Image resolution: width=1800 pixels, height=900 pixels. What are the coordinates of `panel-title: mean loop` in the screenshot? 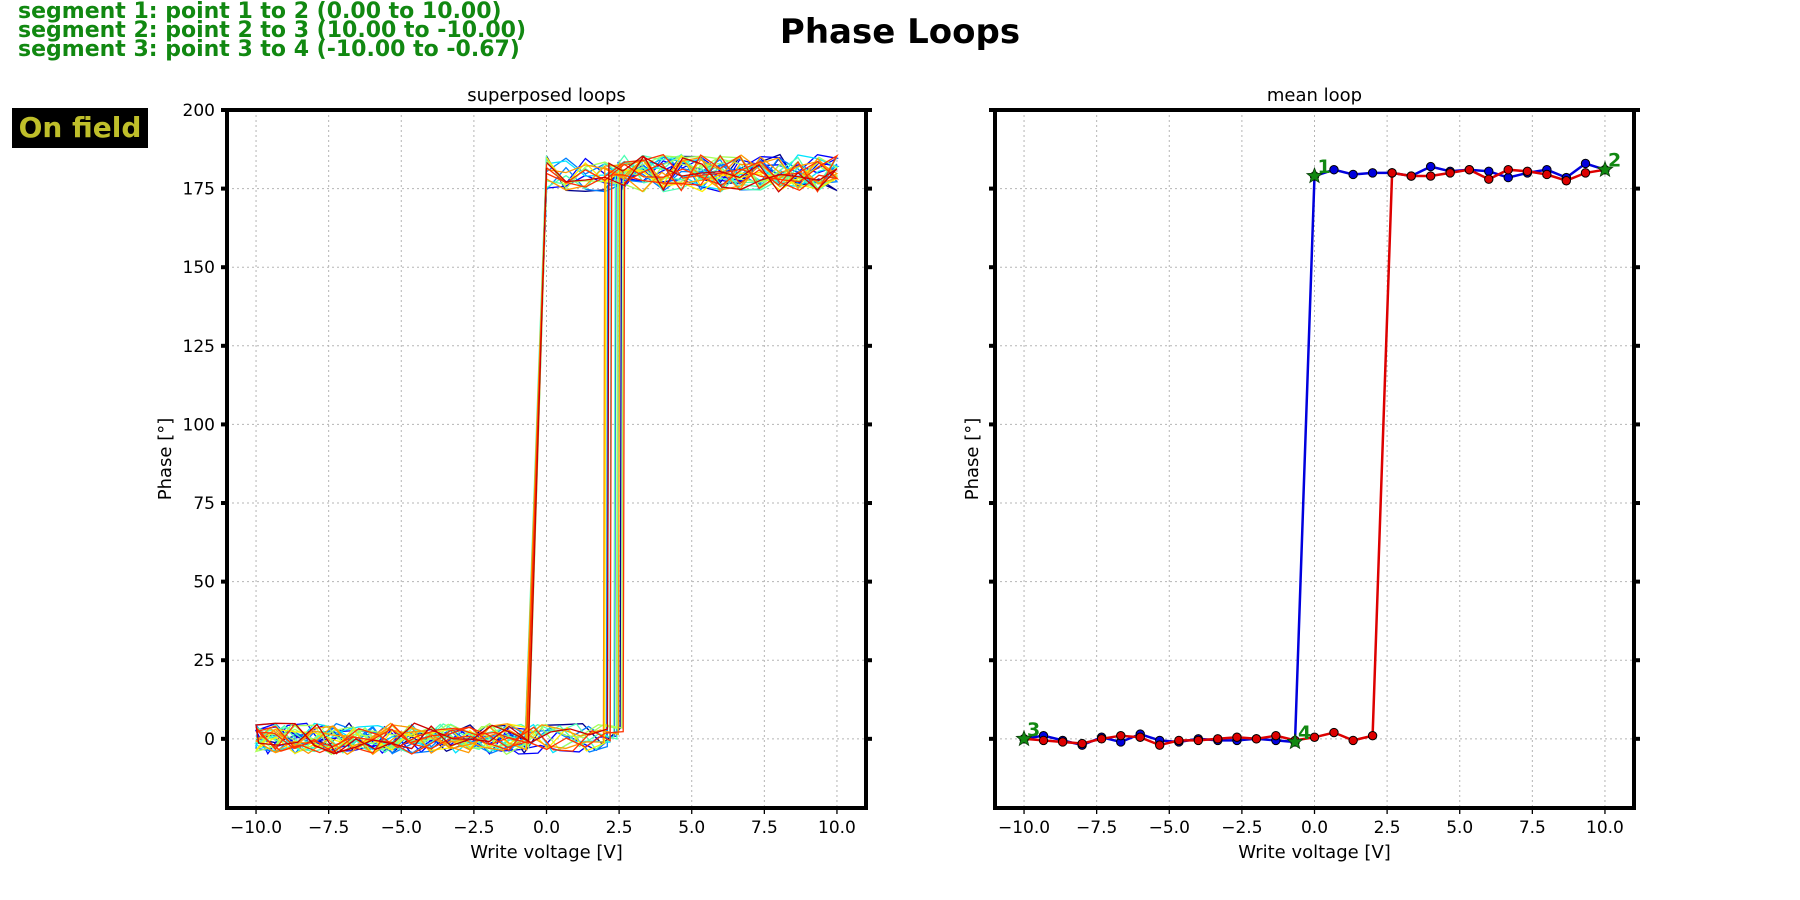 It's located at (1314, 95).